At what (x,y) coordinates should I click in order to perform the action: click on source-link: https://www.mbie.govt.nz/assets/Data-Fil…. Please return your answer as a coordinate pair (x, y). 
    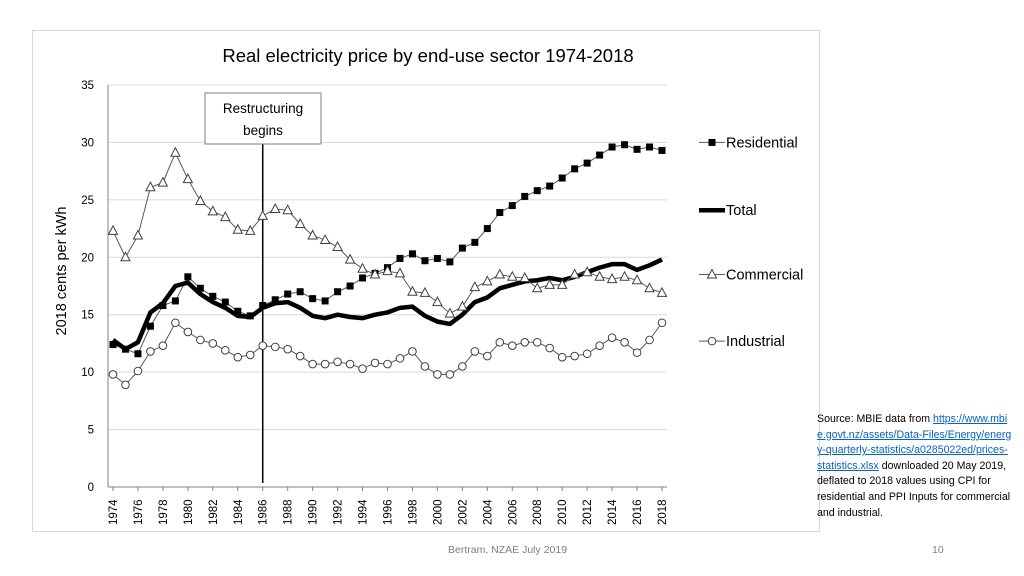
    Looking at the image, I should click on (914, 442).